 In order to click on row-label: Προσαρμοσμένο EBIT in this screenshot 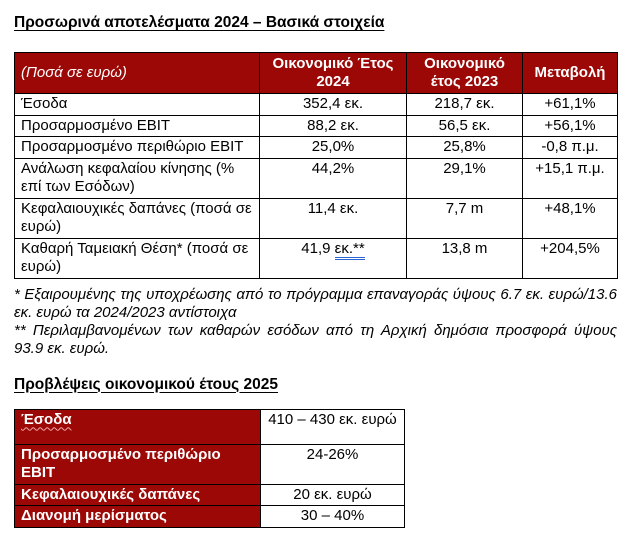, I will do `click(137, 125)`.